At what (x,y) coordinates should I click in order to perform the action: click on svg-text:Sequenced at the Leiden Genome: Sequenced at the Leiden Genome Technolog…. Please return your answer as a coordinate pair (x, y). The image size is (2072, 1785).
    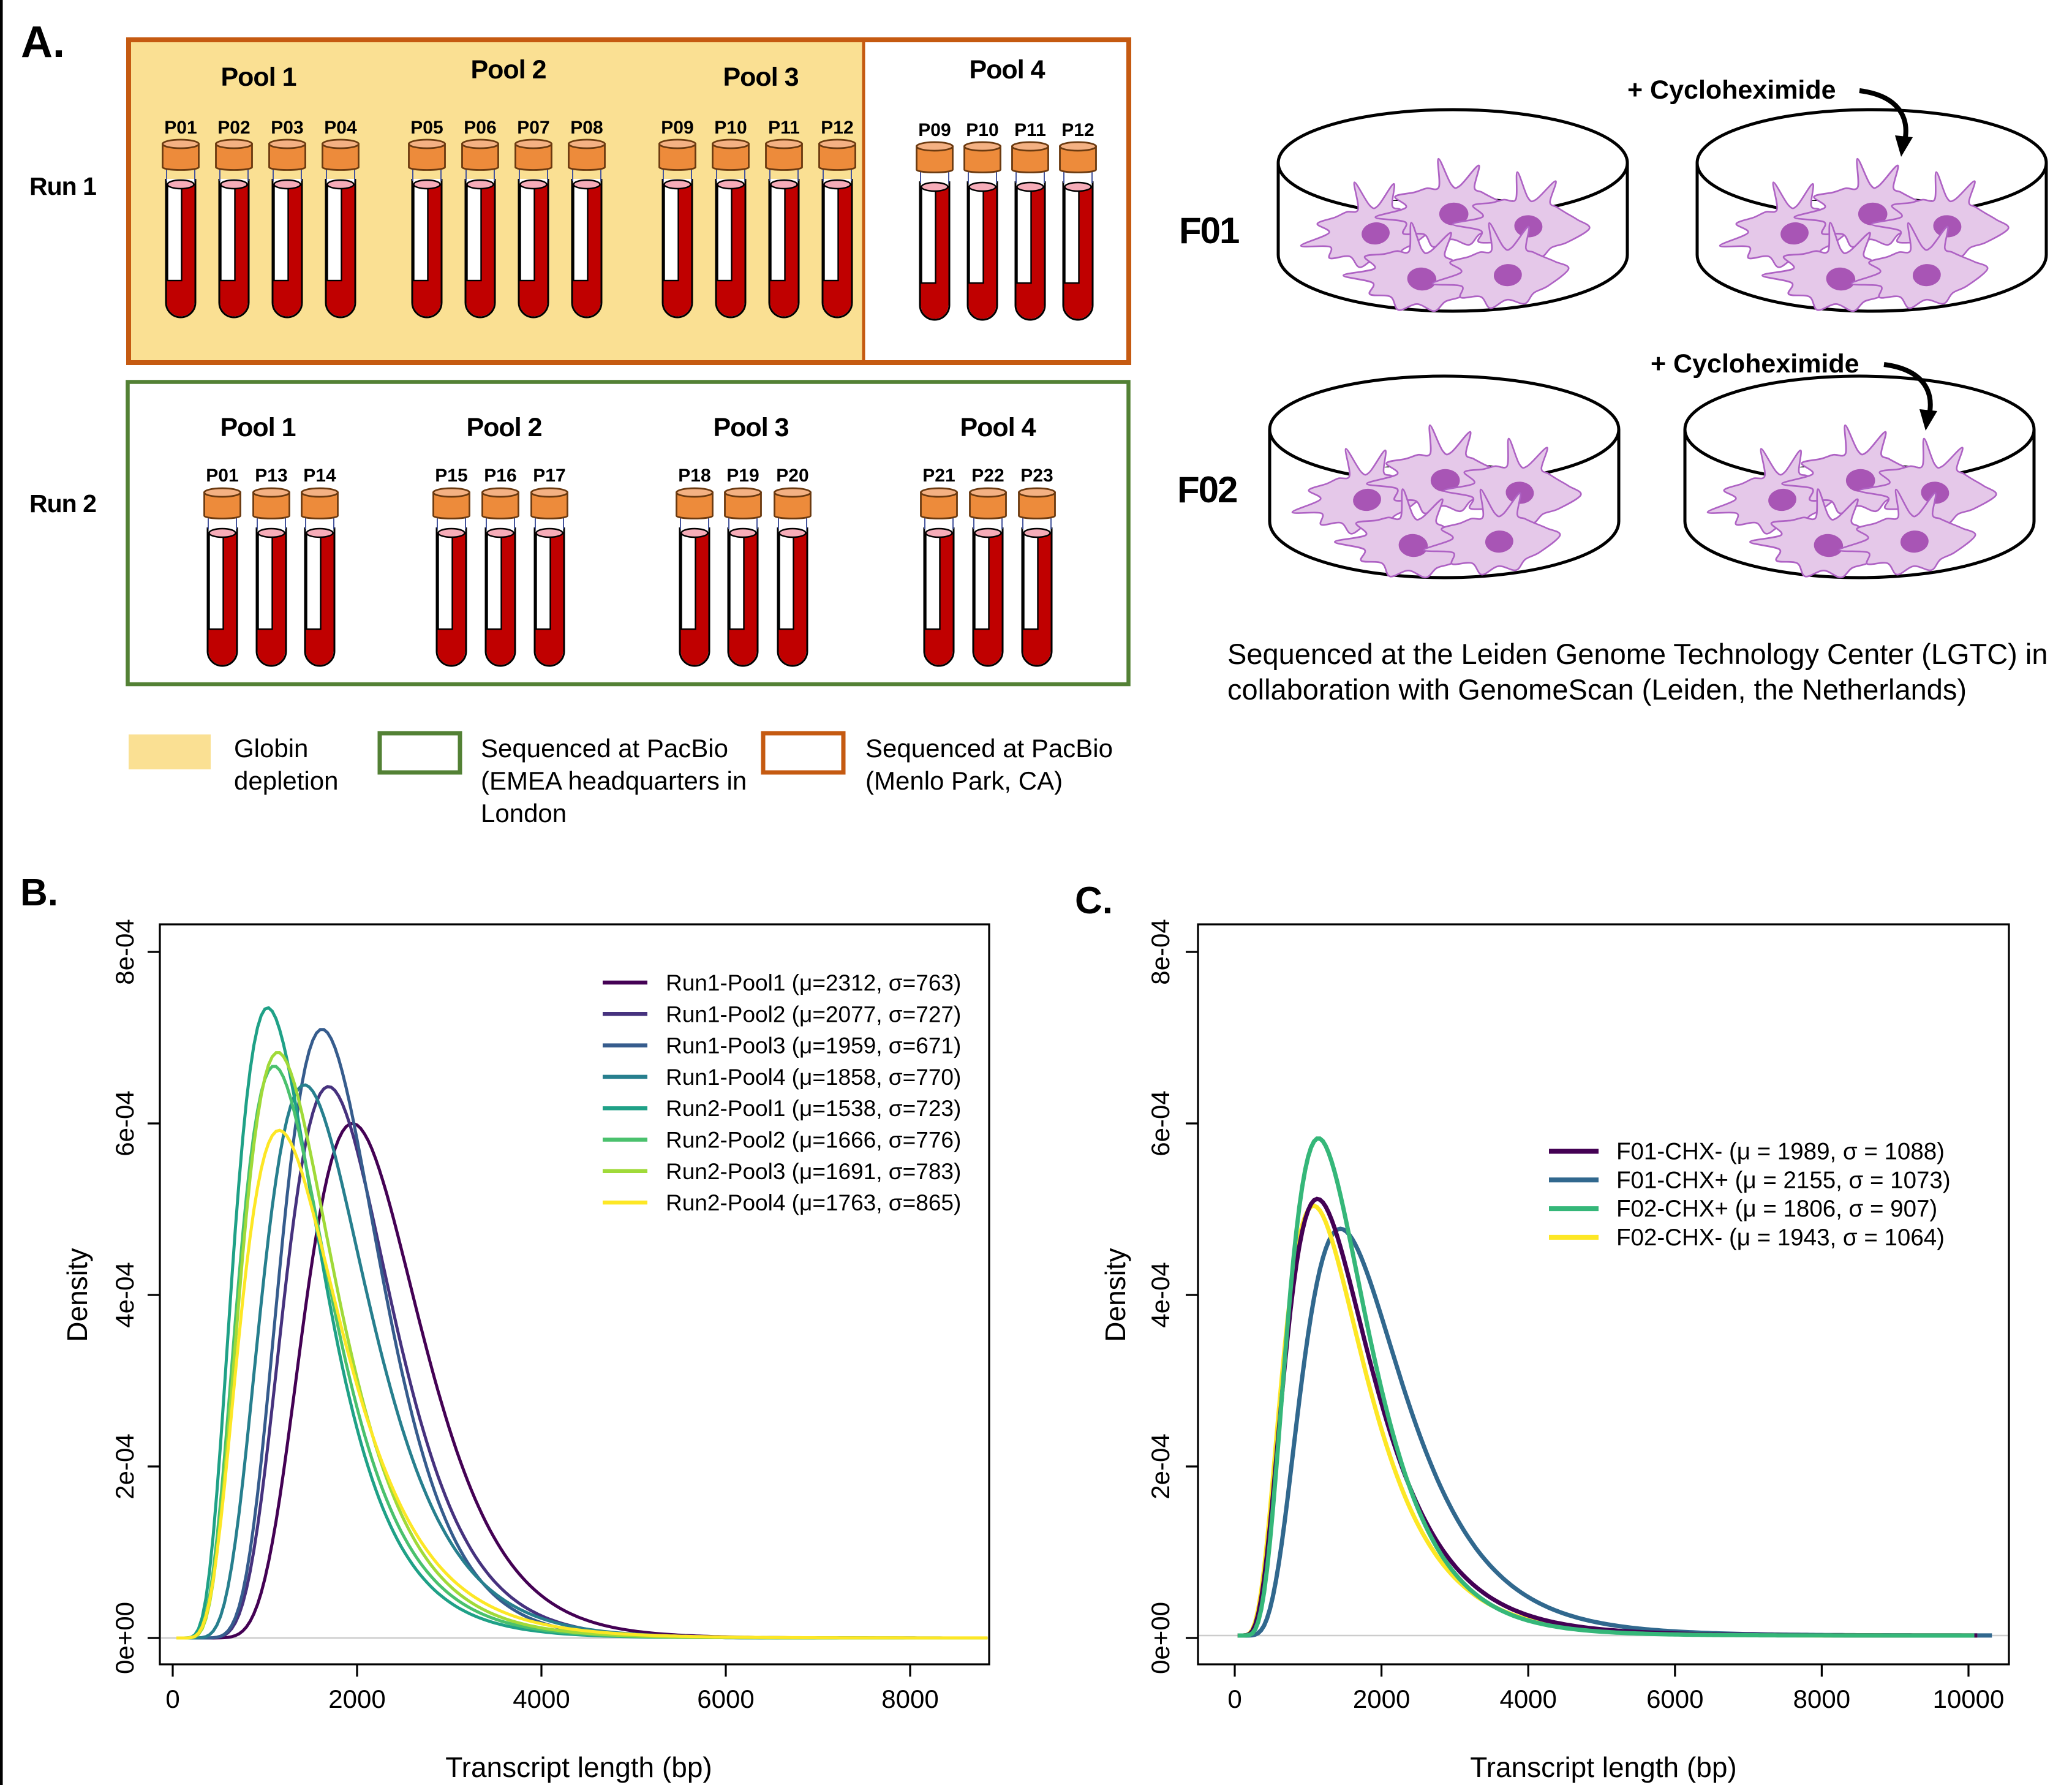
    Looking at the image, I should click on (1638, 654).